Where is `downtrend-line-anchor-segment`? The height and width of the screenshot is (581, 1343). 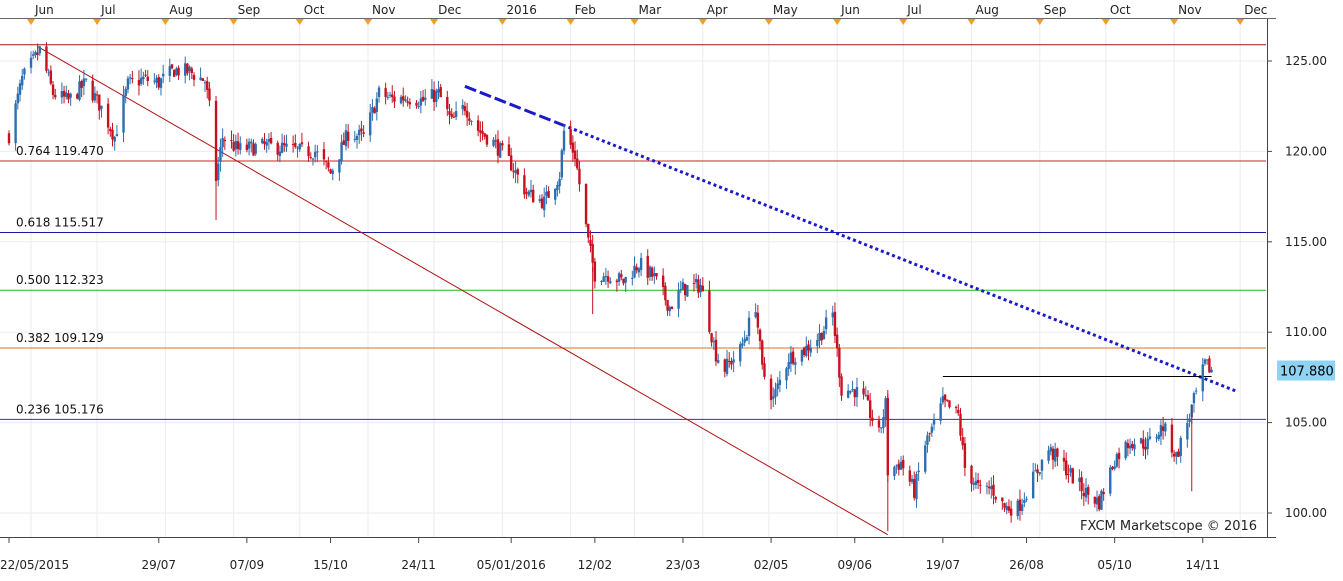
downtrend-line-anchor-segment is located at coordinates (516, 106).